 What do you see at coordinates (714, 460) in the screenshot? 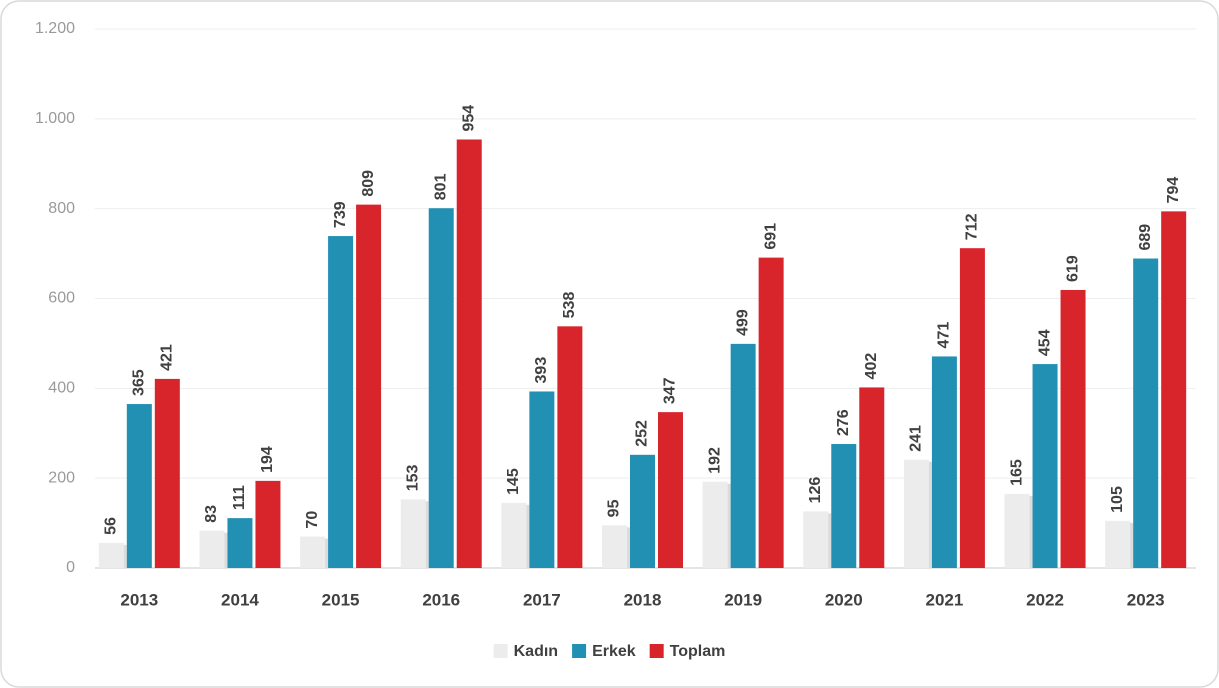
I see `data-label: 192` at bounding box center [714, 460].